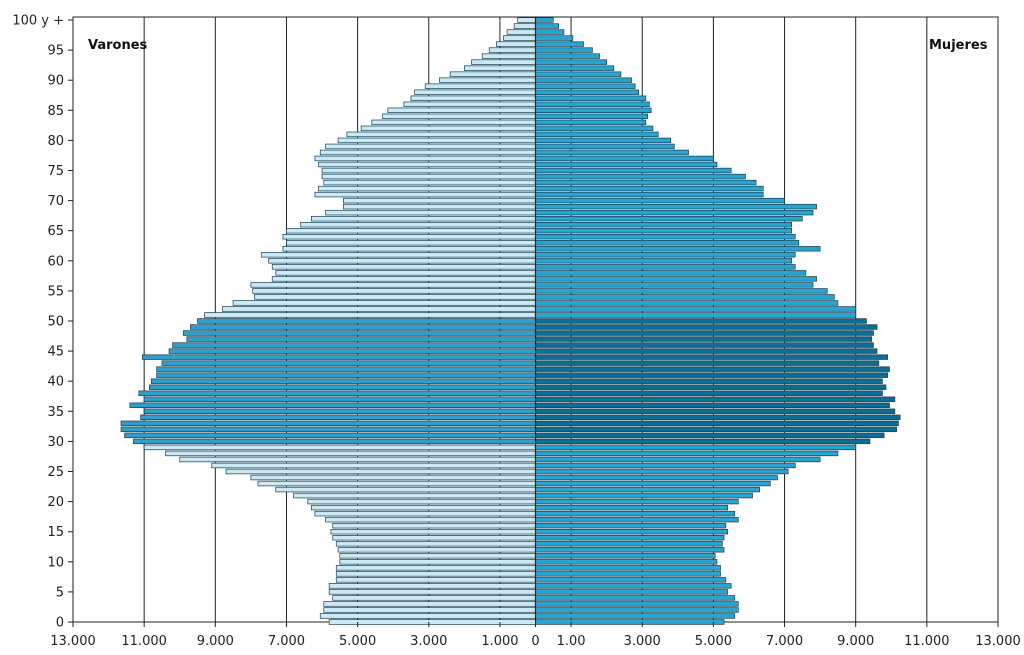  Describe the element at coordinates (55, 412) in the screenshot. I see `y-tick-label: 35` at that location.